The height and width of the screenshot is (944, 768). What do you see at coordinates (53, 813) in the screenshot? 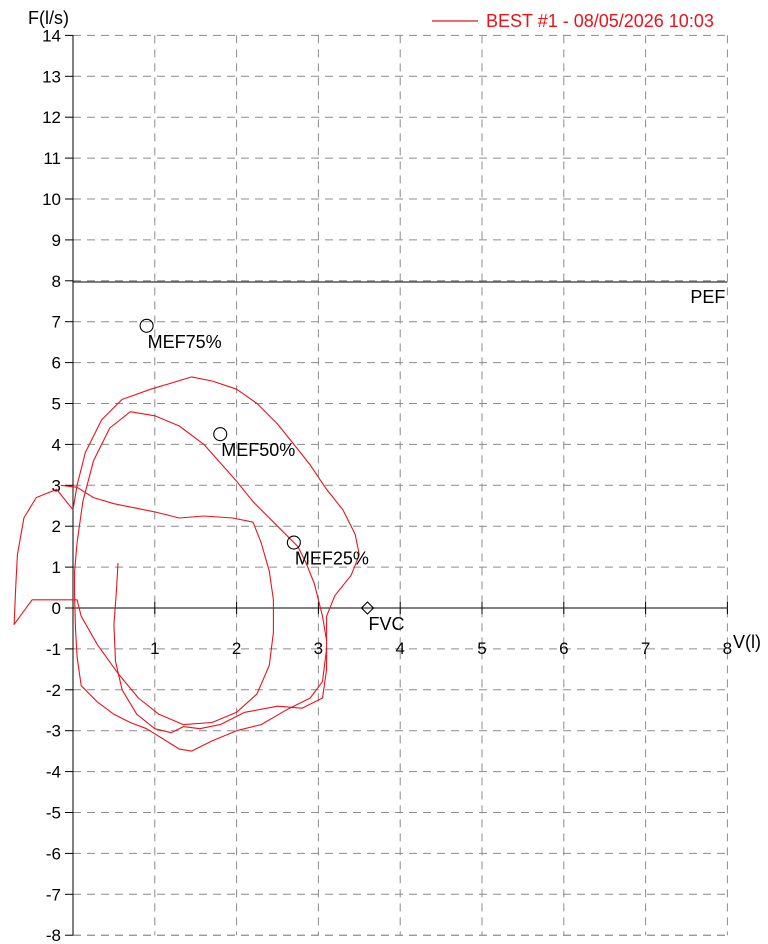
I see `y-tick-label: -5` at bounding box center [53, 813].